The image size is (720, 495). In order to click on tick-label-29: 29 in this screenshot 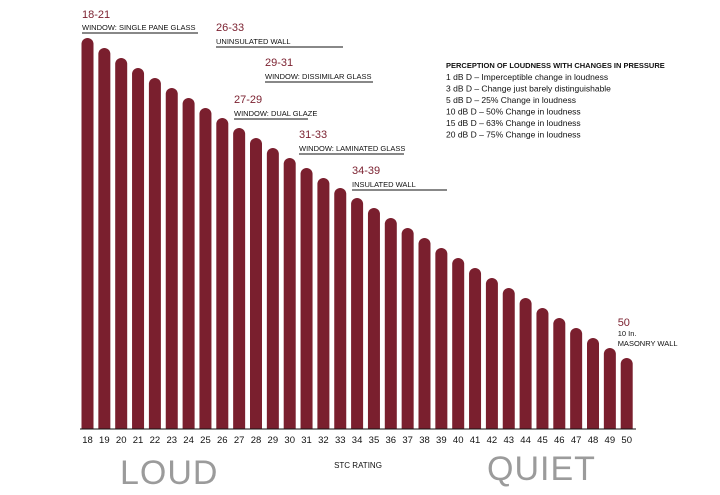, I will do `click(273, 440)`.